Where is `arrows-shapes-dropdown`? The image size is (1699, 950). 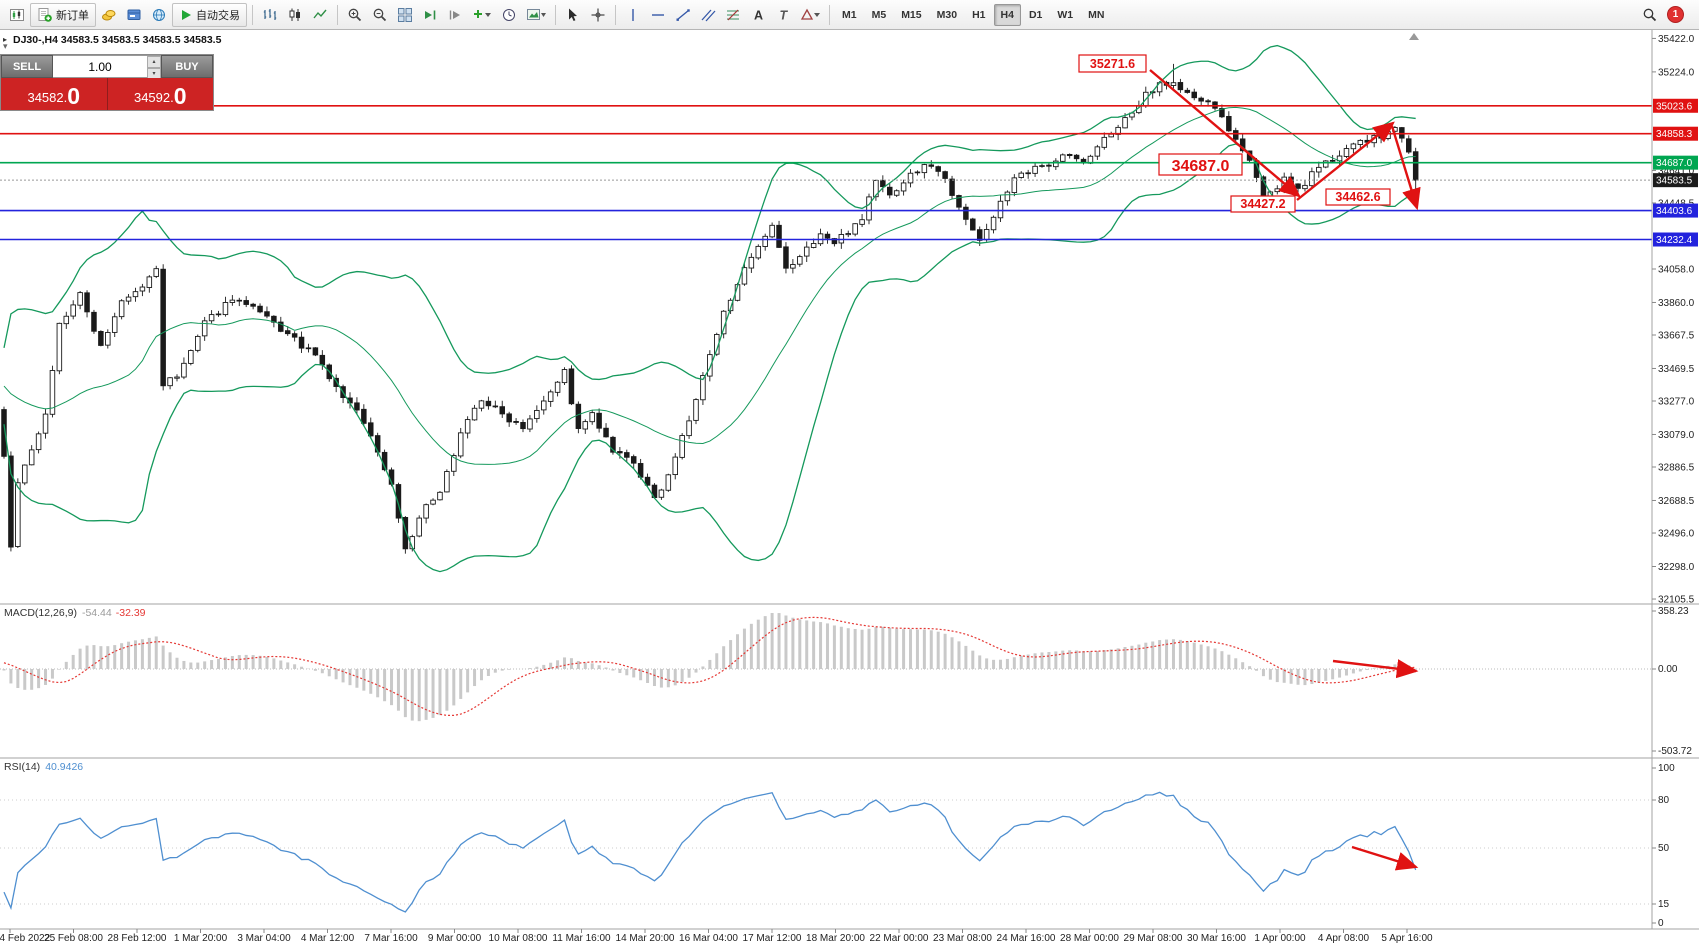
arrows-shapes-dropdown is located at coordinates (810, 15).